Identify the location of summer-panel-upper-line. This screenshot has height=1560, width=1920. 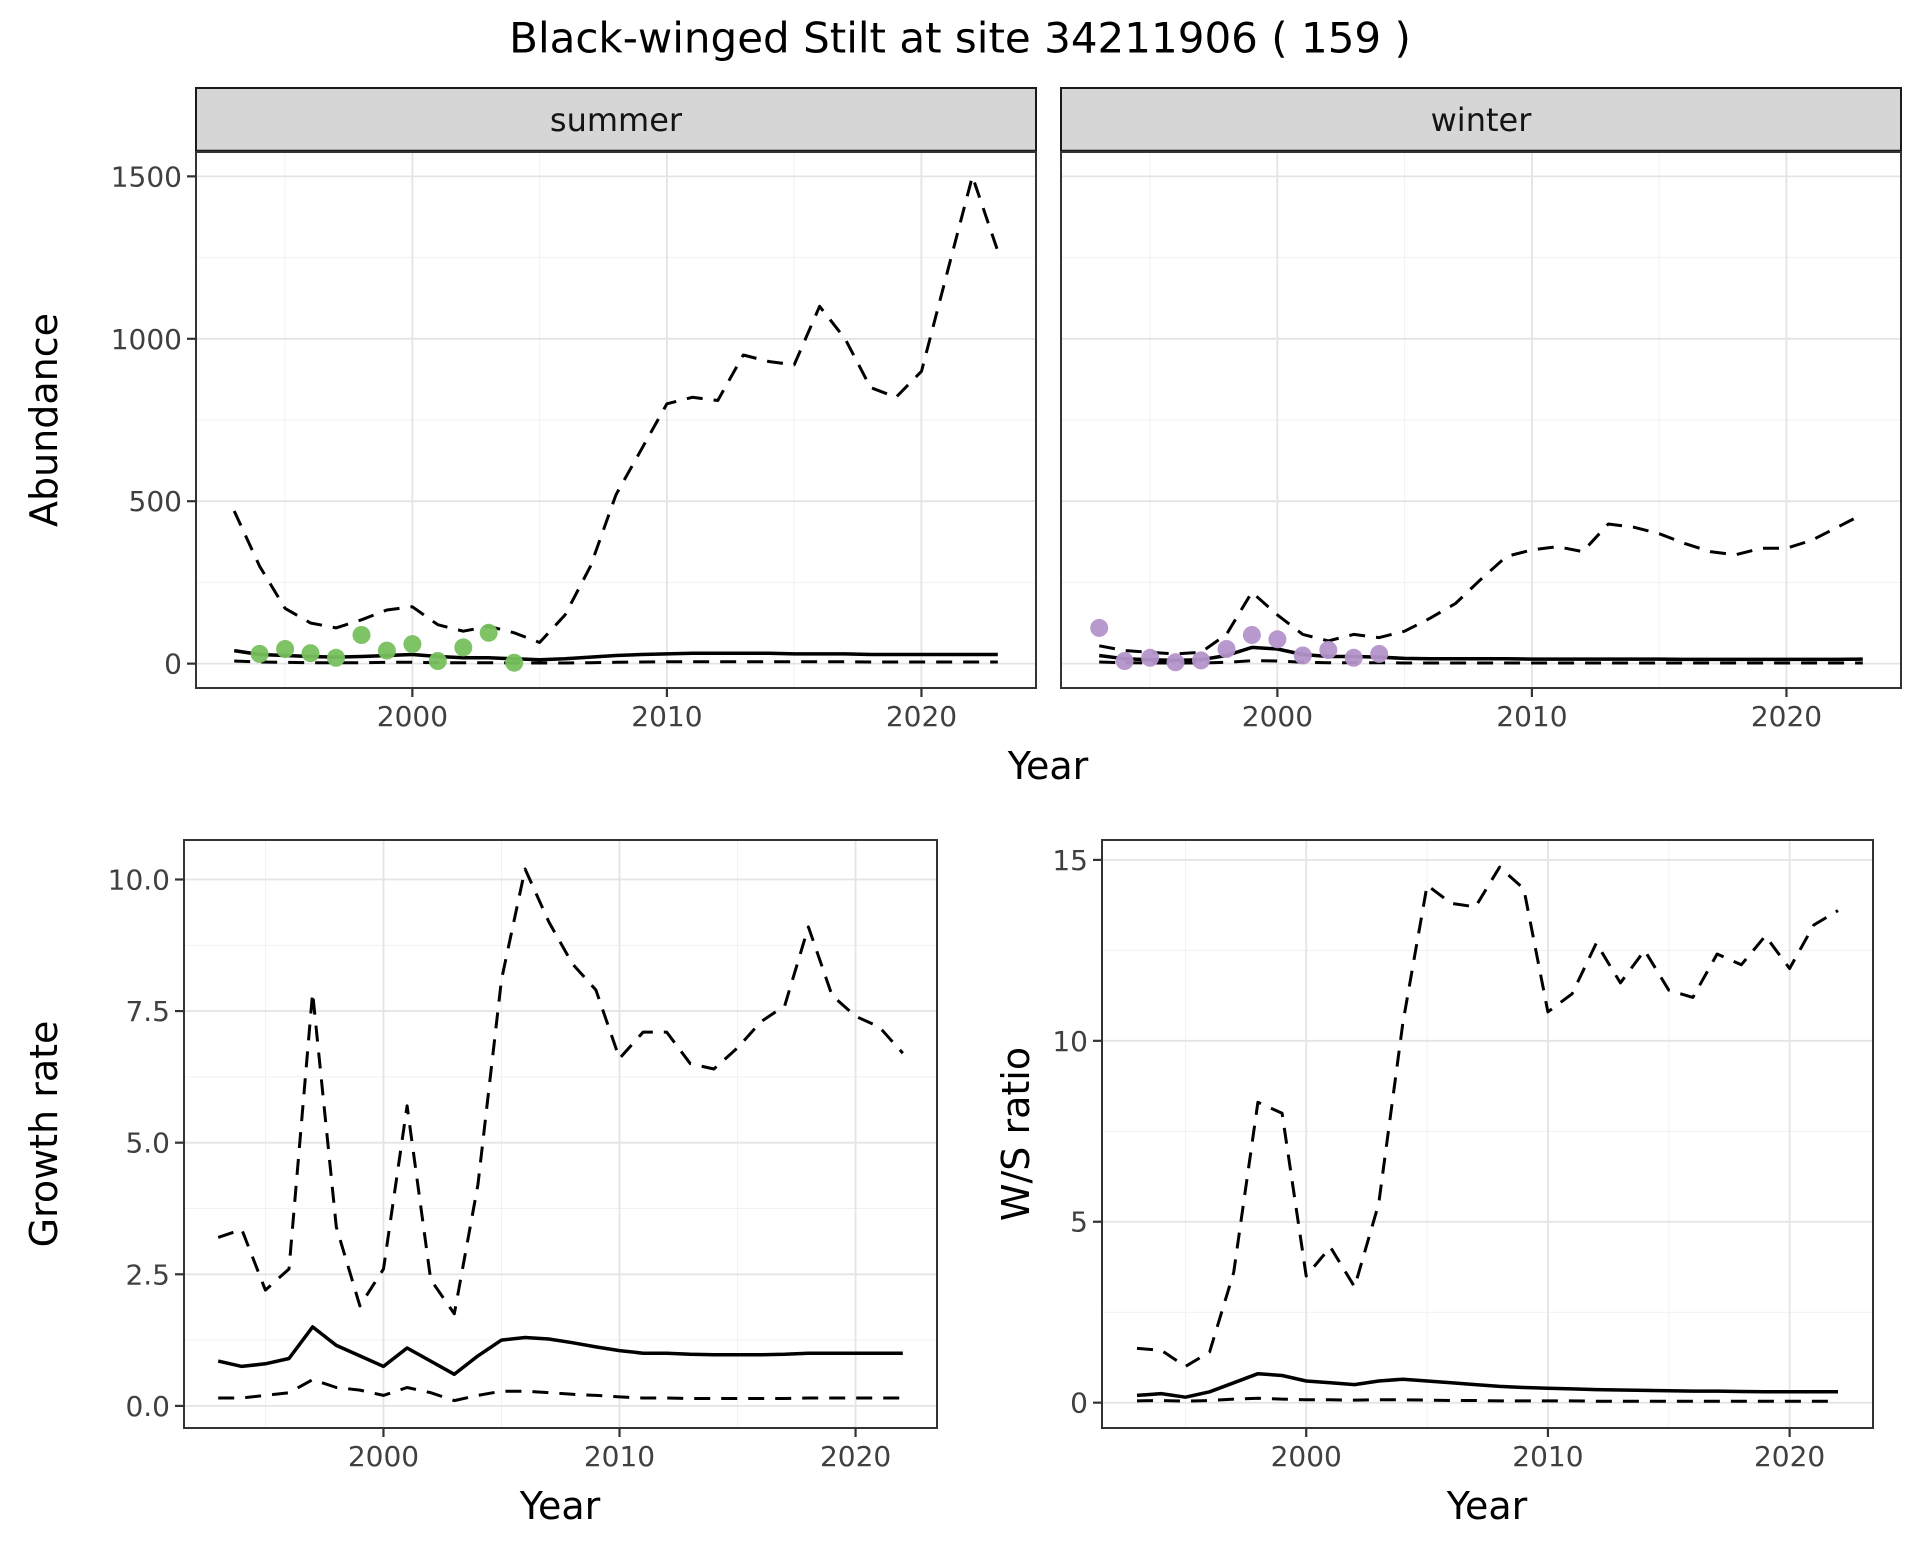
(616, 409).